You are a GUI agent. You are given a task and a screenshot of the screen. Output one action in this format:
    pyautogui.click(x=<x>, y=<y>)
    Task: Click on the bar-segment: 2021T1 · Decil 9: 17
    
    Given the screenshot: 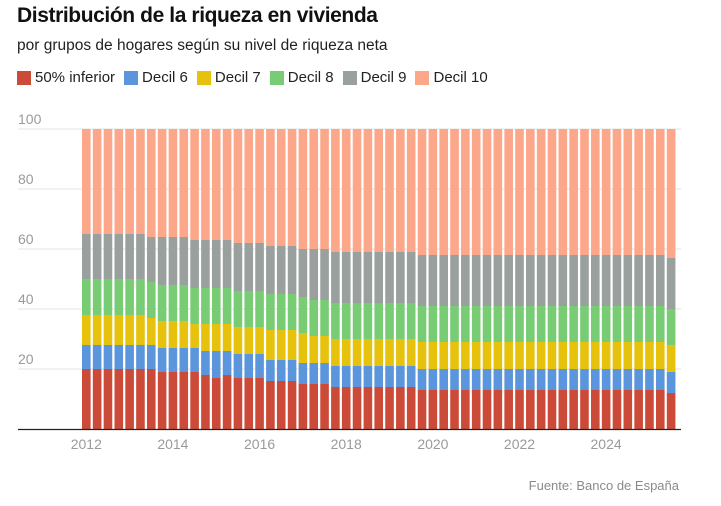 What is the action you would take?
    pyautogui.click(x=476, y=280)
    